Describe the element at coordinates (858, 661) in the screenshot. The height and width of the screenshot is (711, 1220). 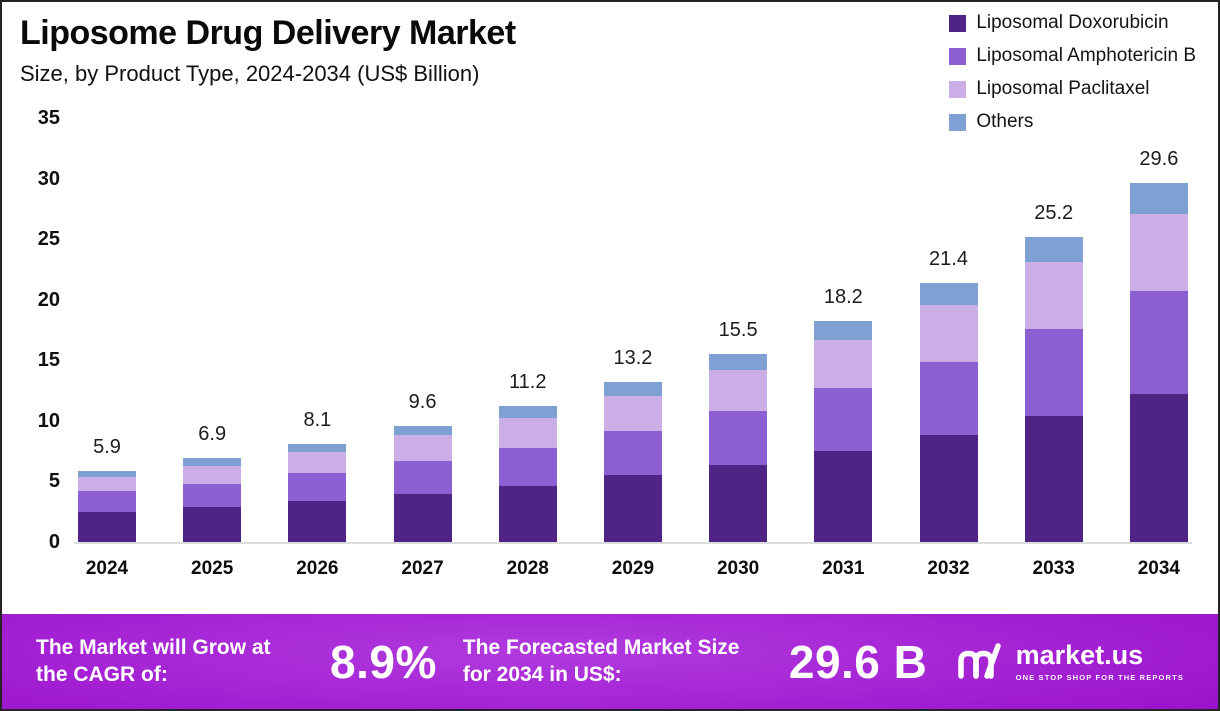
I see `forecast-value: 29.6 B` at that location.